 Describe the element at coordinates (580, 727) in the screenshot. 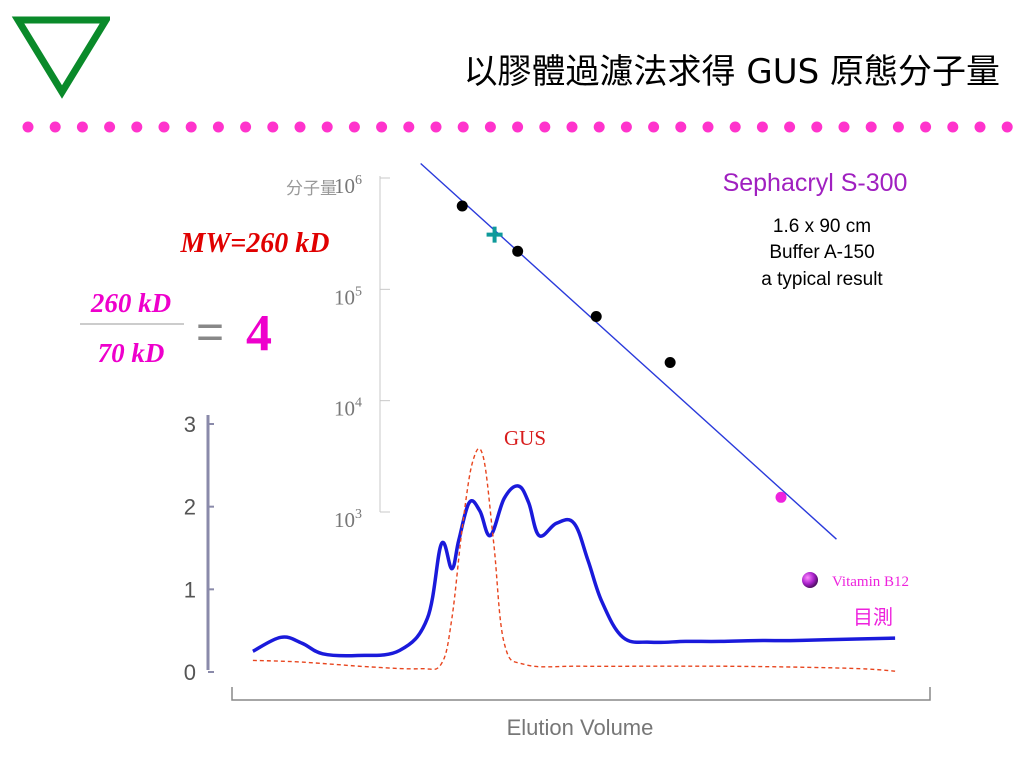

I see `x-axis-label: Elution Volume` at that location.